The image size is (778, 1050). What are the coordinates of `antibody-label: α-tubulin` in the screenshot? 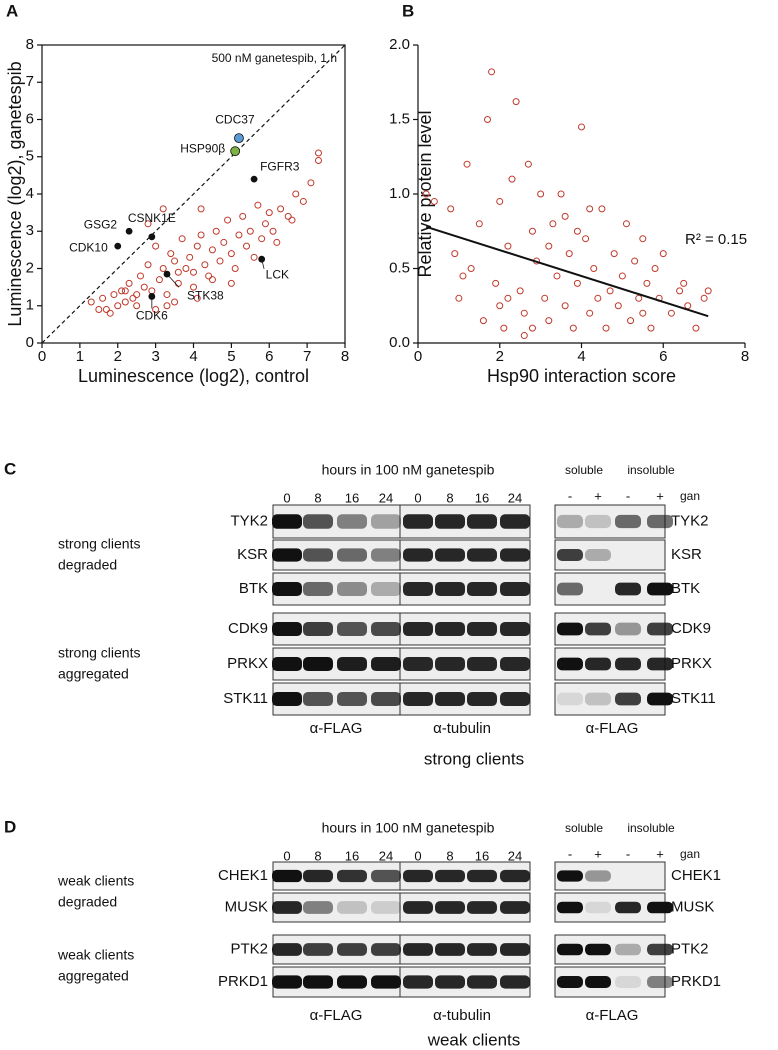 It's located at (462, 728).